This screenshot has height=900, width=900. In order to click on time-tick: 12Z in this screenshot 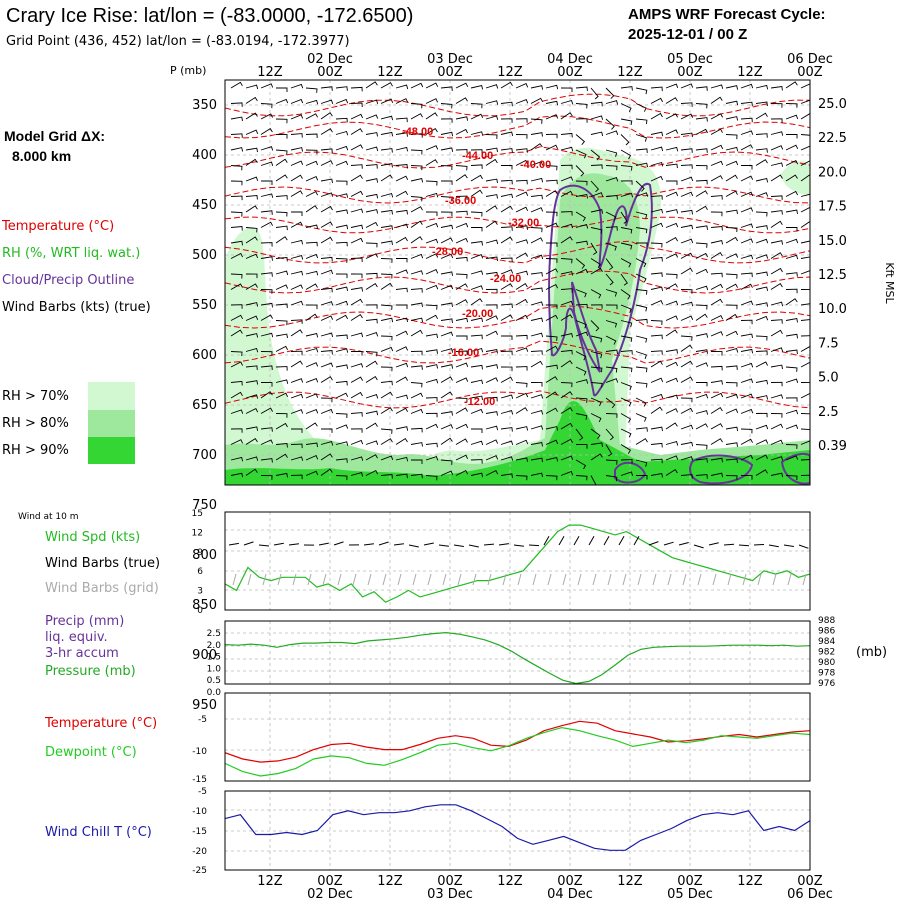, I will do `click(390, 881)`.